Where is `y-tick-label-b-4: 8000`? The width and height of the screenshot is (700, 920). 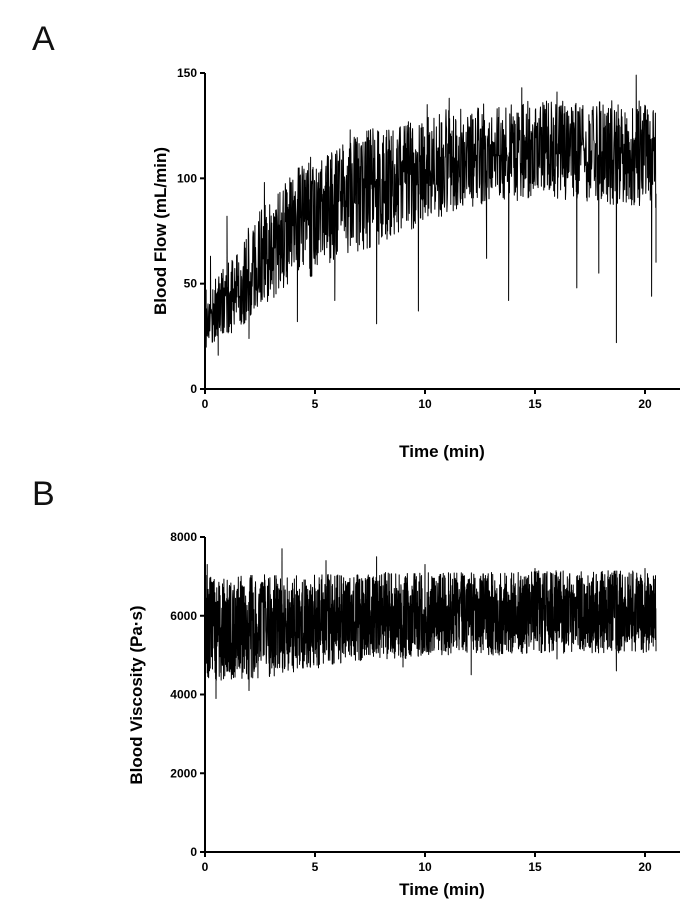 y-tick-label-b-4: 8000 is located at coordinates (183, 537).